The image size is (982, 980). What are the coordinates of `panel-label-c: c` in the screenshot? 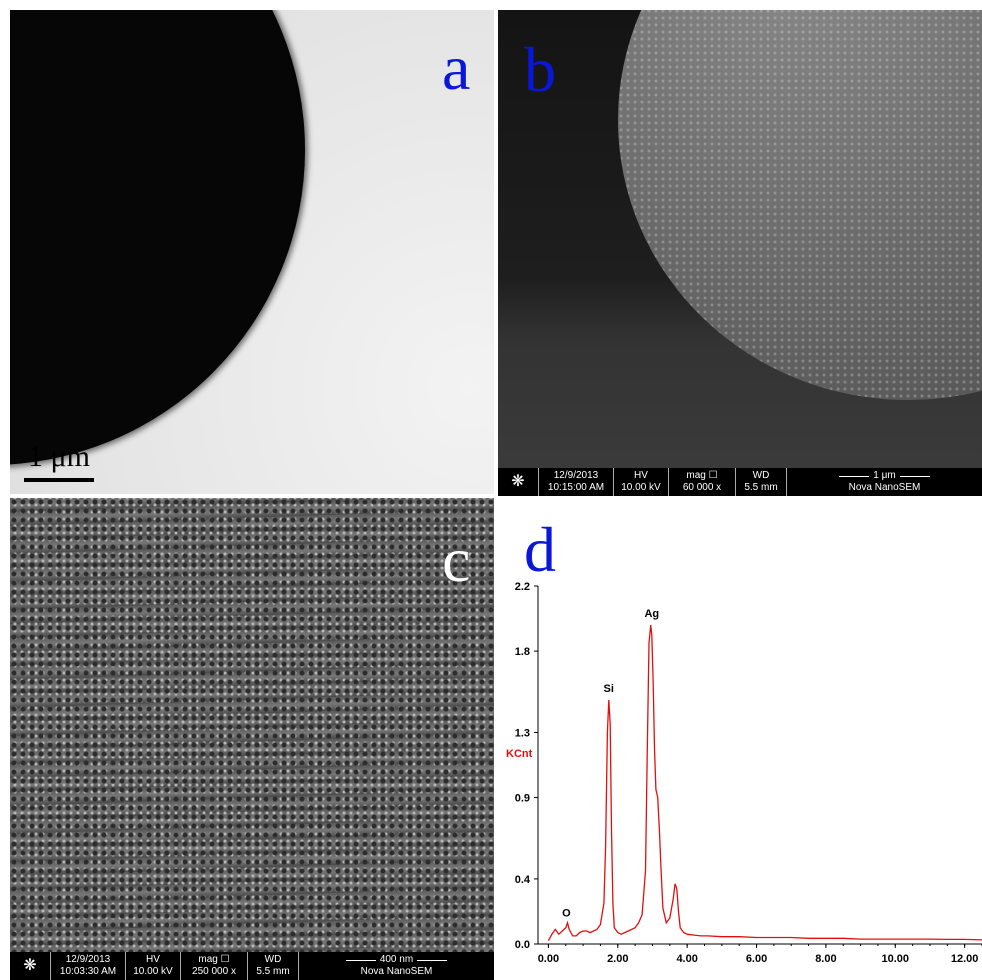 It's located at (456, 559).